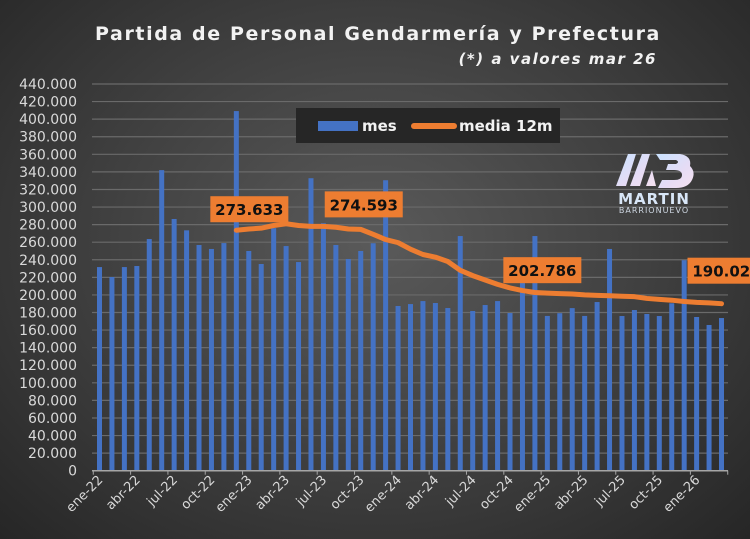 The image size is (750, 539). I want to click on x-tick-label: jul-25, so click(610, 491).